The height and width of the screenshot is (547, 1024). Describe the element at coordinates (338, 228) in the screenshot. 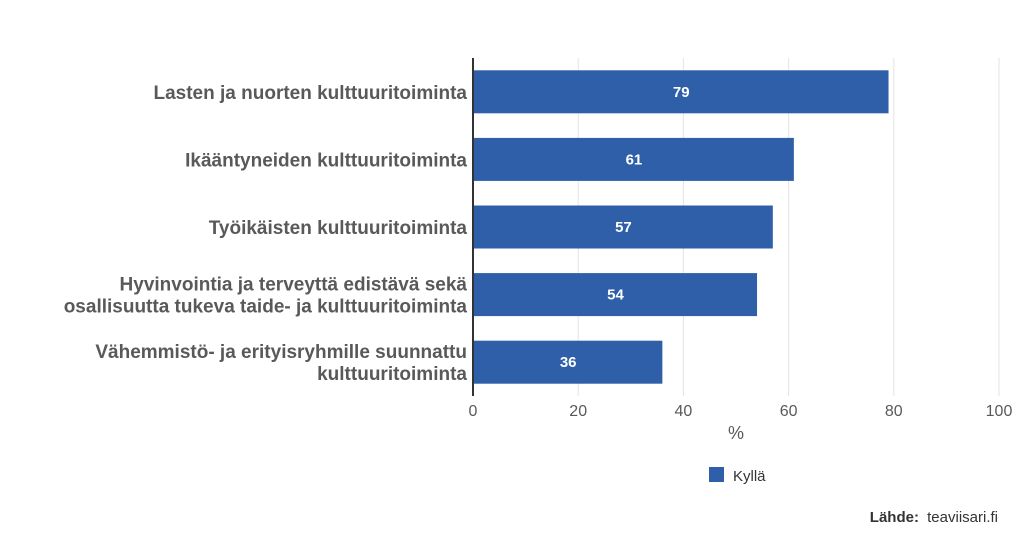

I see `category-label: Työikäisten kulttuuritoiminta` at that location.